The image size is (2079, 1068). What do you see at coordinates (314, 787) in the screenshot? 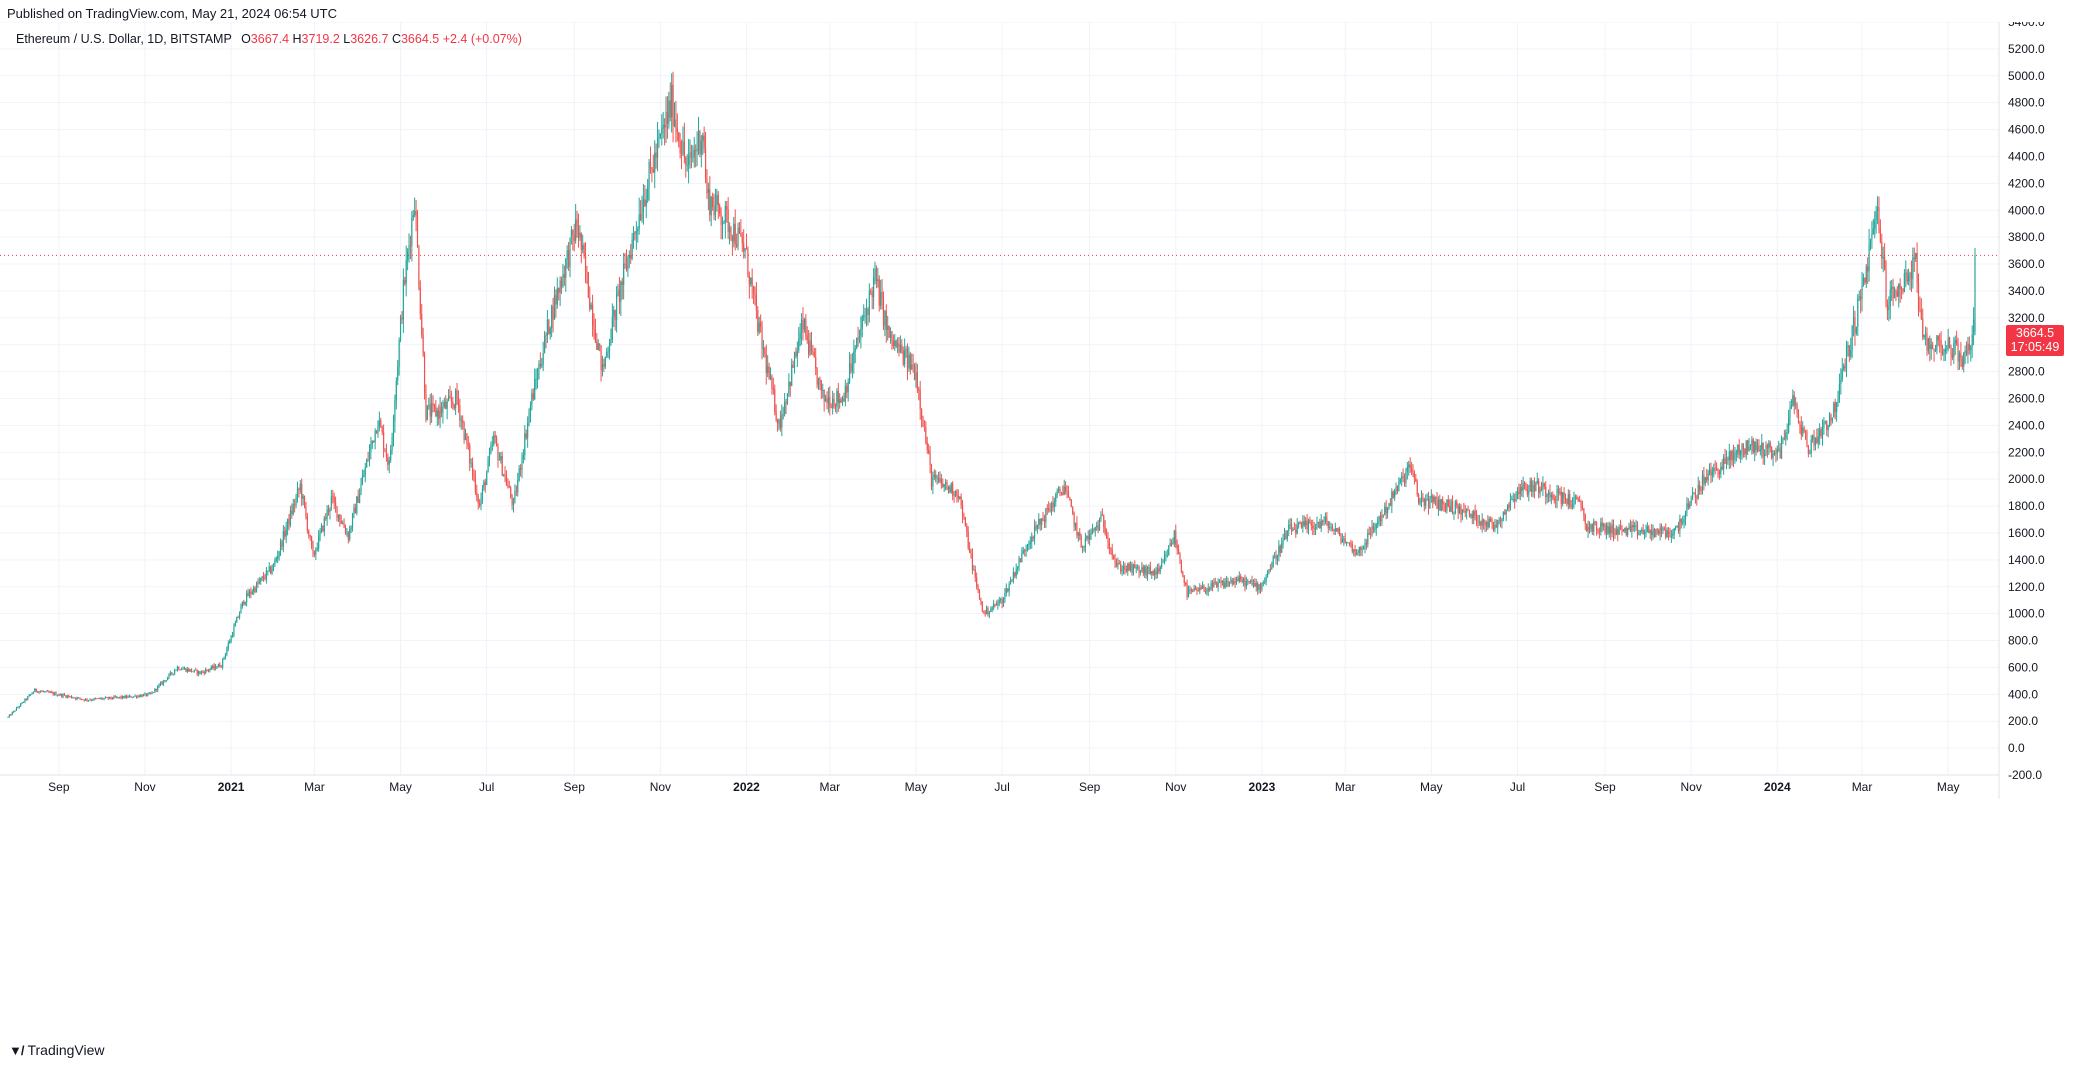
I see `time-axis-label: Mar` at bounding box center [314, 787].